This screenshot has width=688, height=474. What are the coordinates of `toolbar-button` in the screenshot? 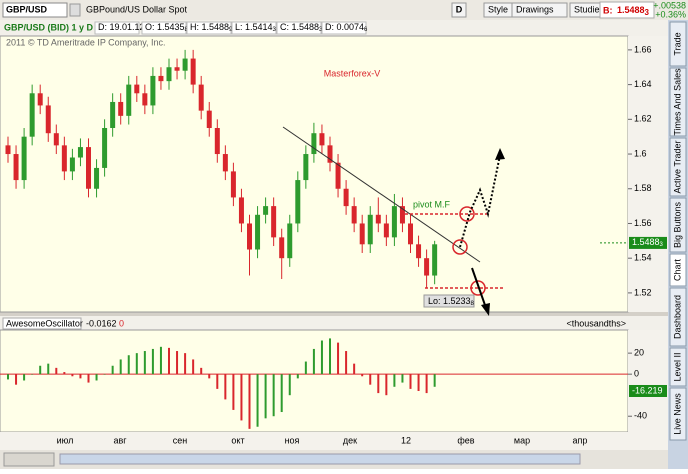 It's located at (539, 10).